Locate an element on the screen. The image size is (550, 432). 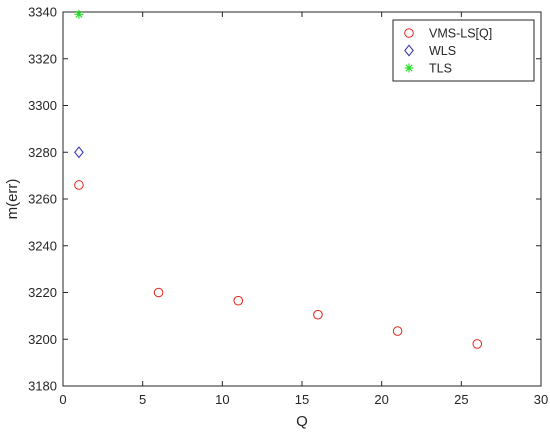
y-tick-label: 3200 is located at coordinates (42, 339).